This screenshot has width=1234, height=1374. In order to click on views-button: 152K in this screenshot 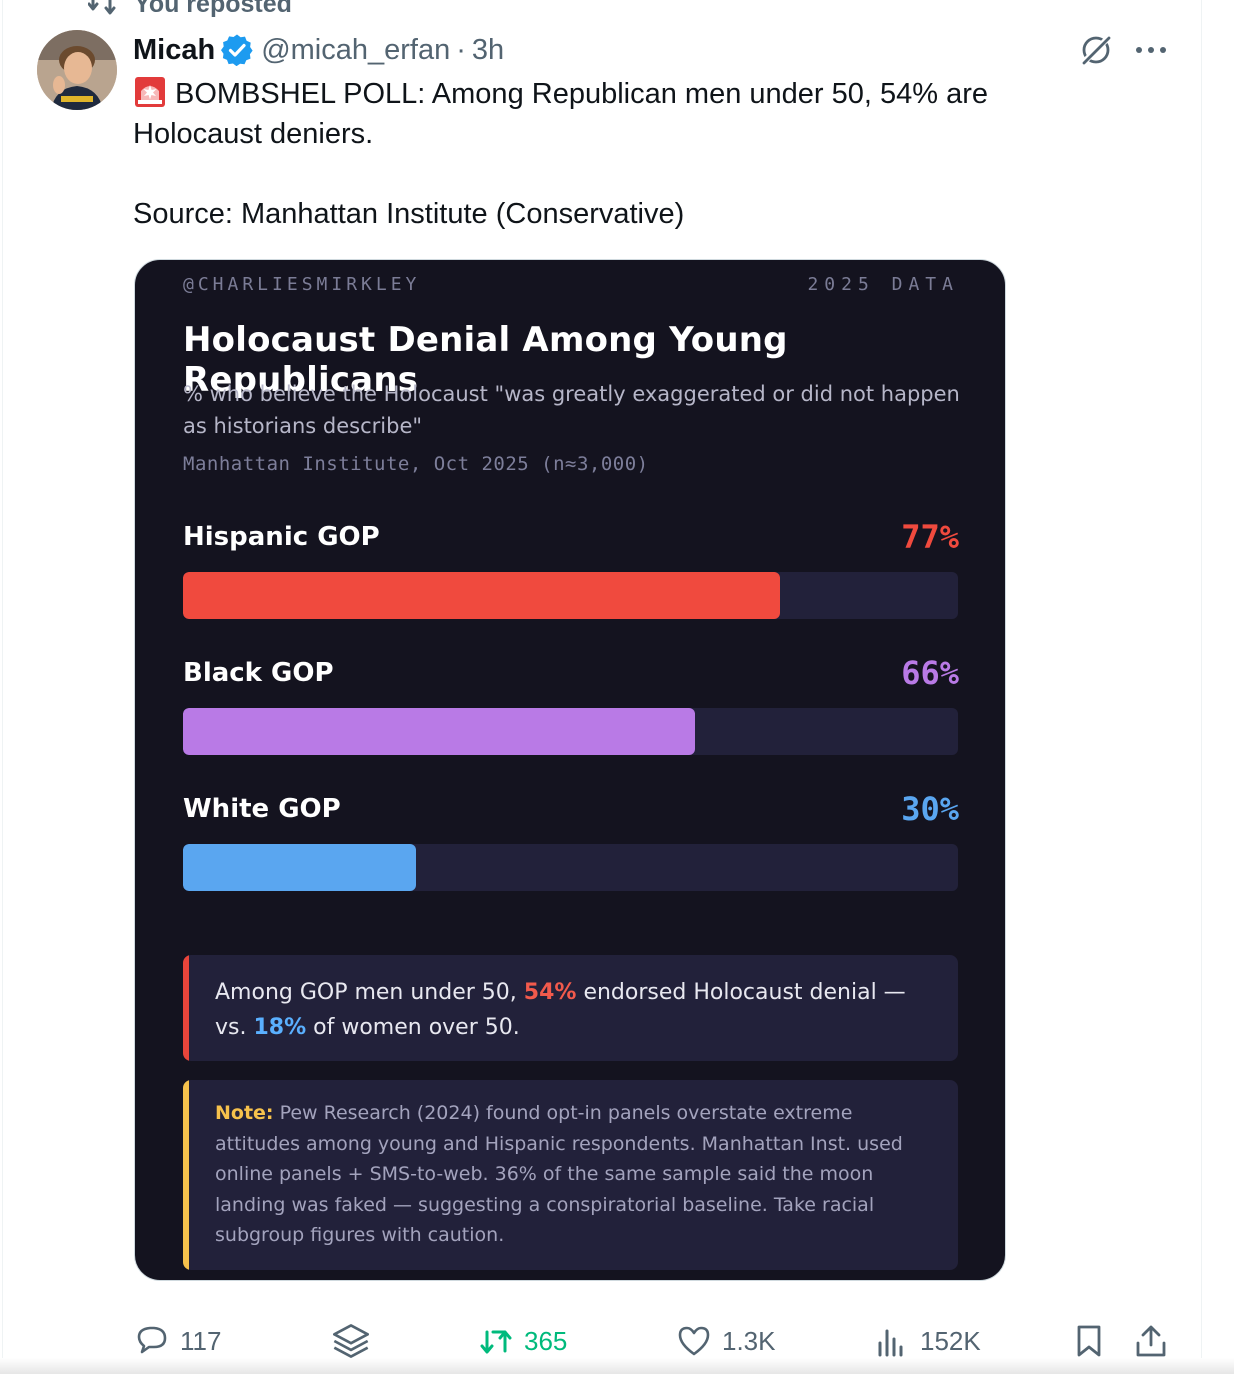, I will do `click(927, 1341)`.